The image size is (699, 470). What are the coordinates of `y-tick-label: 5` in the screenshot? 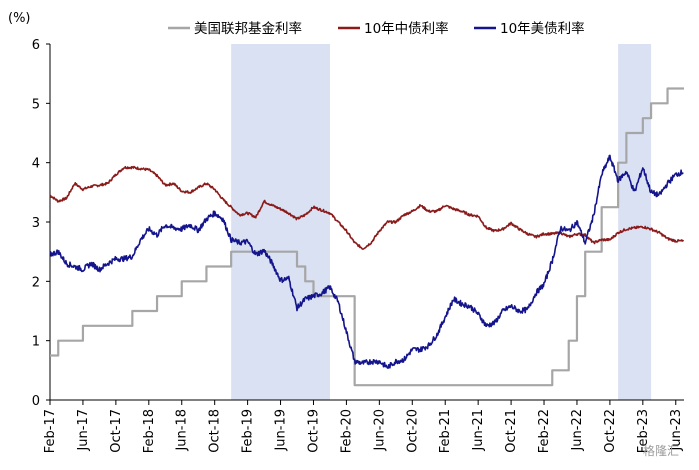 It's located at (36, 104).